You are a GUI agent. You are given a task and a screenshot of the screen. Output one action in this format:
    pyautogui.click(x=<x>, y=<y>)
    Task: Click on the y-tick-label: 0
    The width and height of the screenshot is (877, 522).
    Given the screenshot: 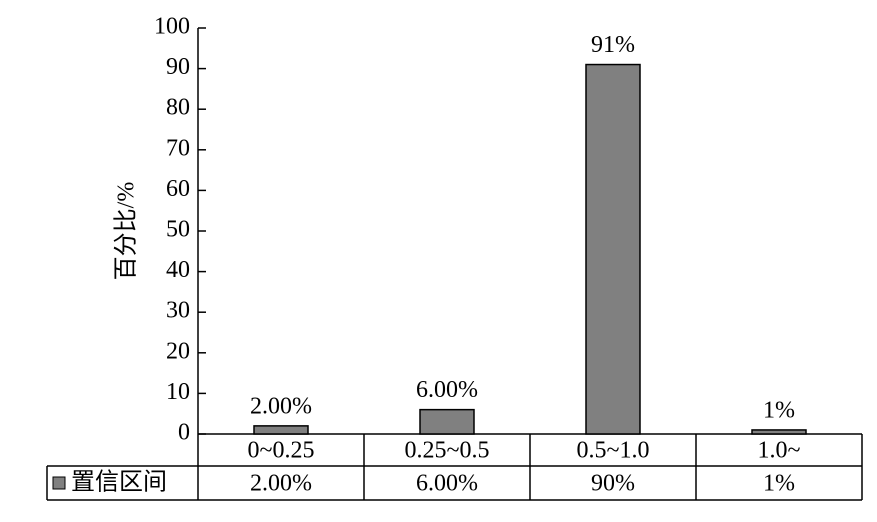 What is the action you would take?
    pyautogui.click(x=184, y=433)
    